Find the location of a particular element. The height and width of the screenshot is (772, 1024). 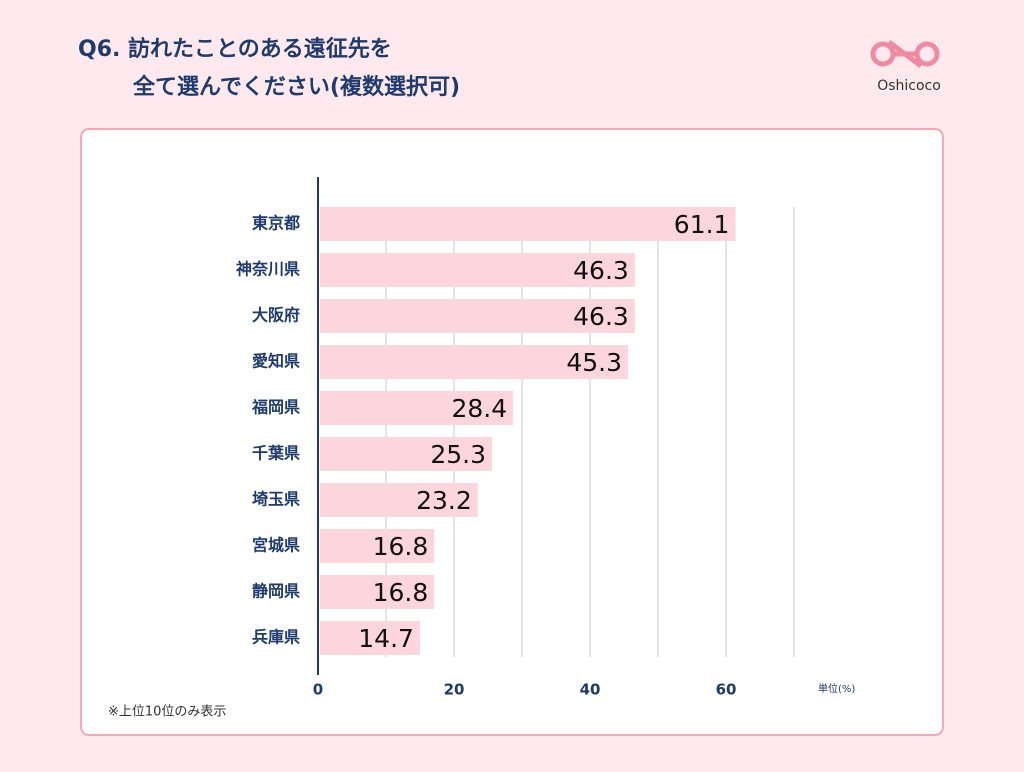

y-tick-label: 宮城県 is located at coordinates (276, 545).